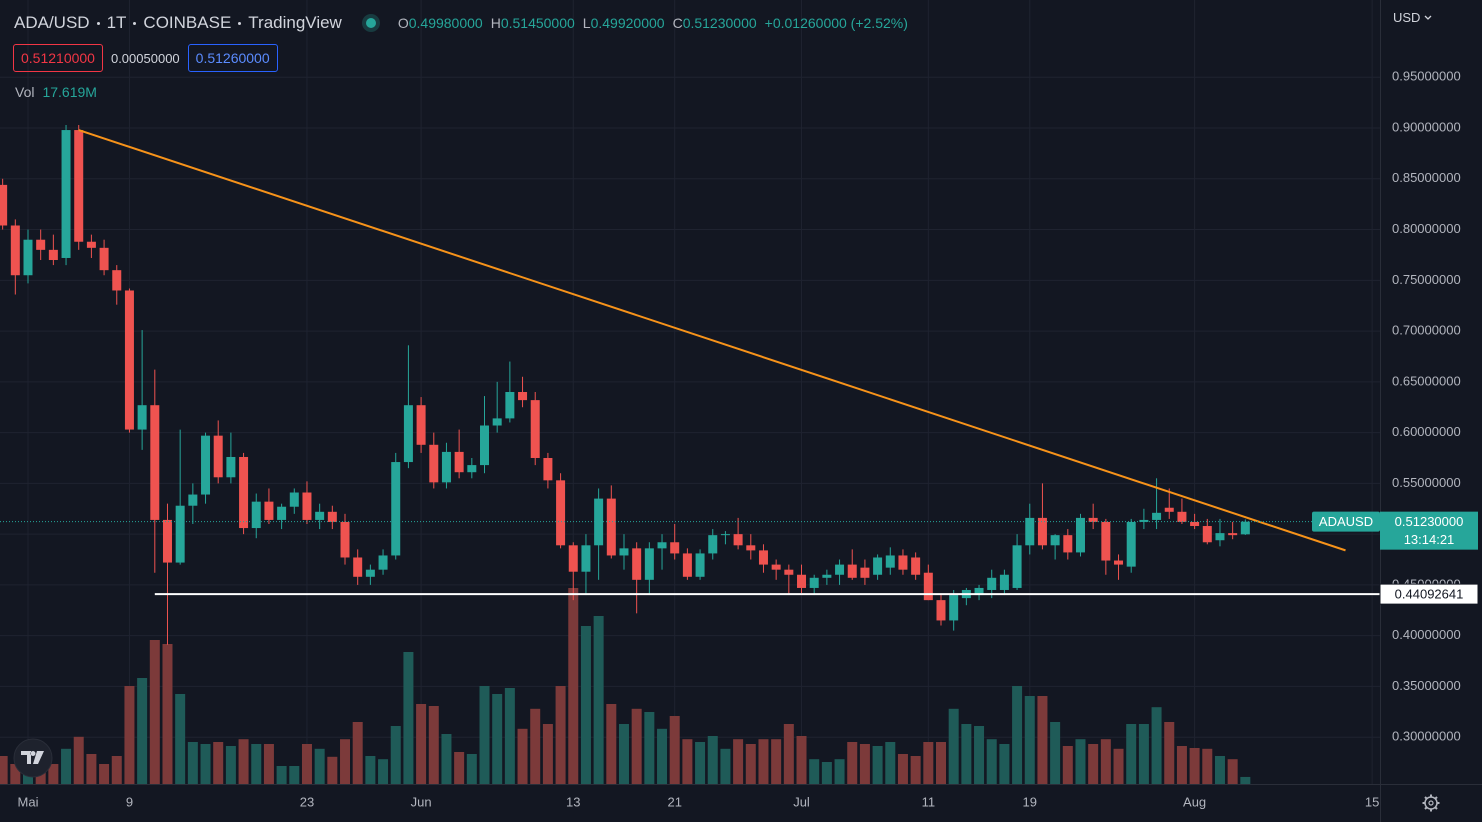 The image size is (1482, 822). I want to click on ask-button: 0.51260000, so click(232, 58).